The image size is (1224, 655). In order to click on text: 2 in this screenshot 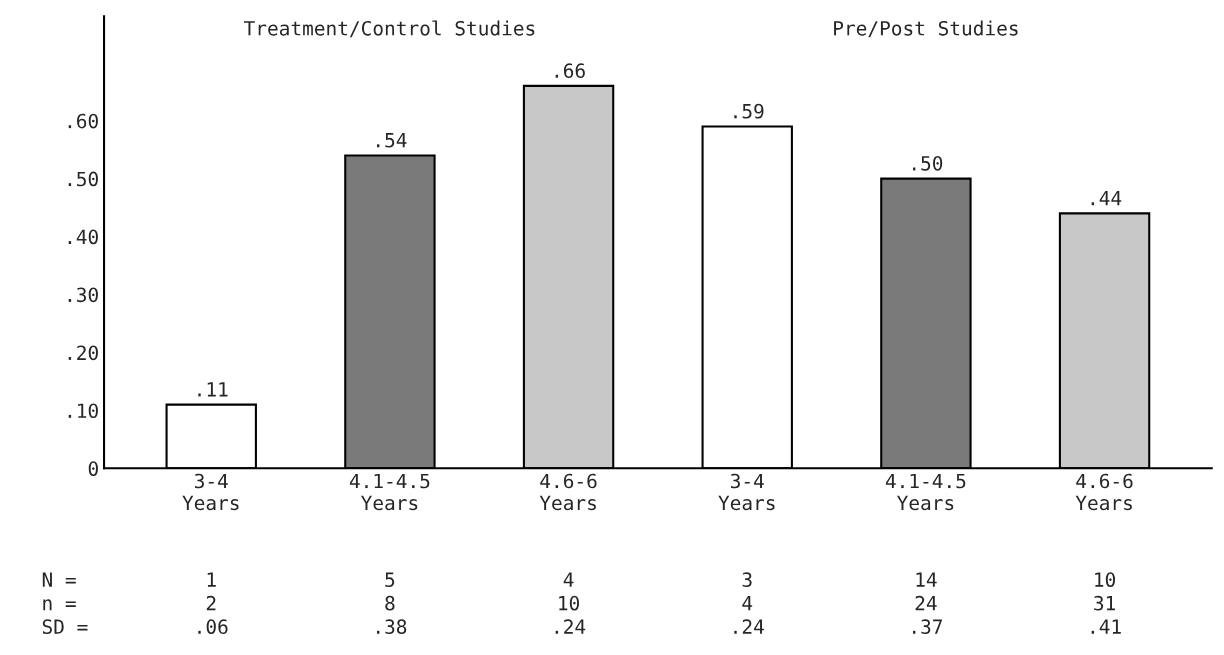, I will do `click(211, 603)`.